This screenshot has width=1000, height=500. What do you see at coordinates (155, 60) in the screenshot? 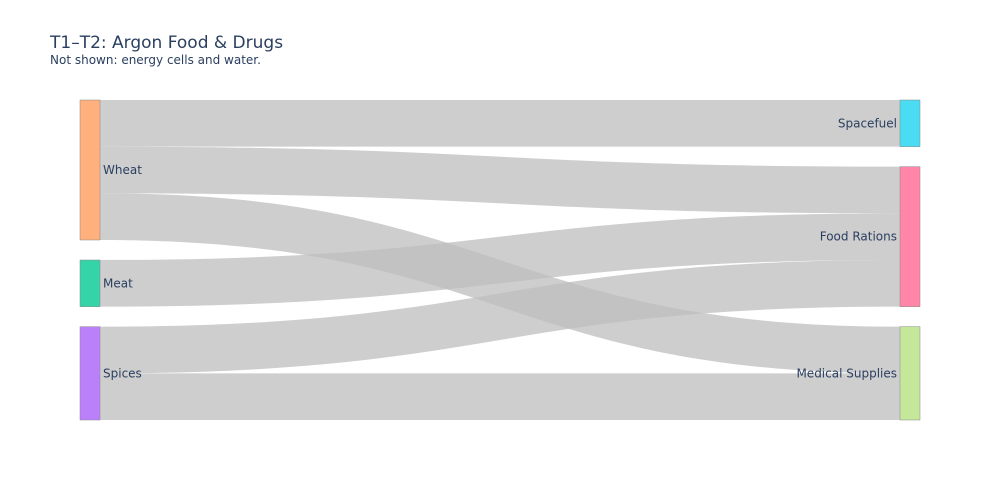
I see `chart-subtitle: Not shown: energy cells and water.` at bounding box center [155, 60].